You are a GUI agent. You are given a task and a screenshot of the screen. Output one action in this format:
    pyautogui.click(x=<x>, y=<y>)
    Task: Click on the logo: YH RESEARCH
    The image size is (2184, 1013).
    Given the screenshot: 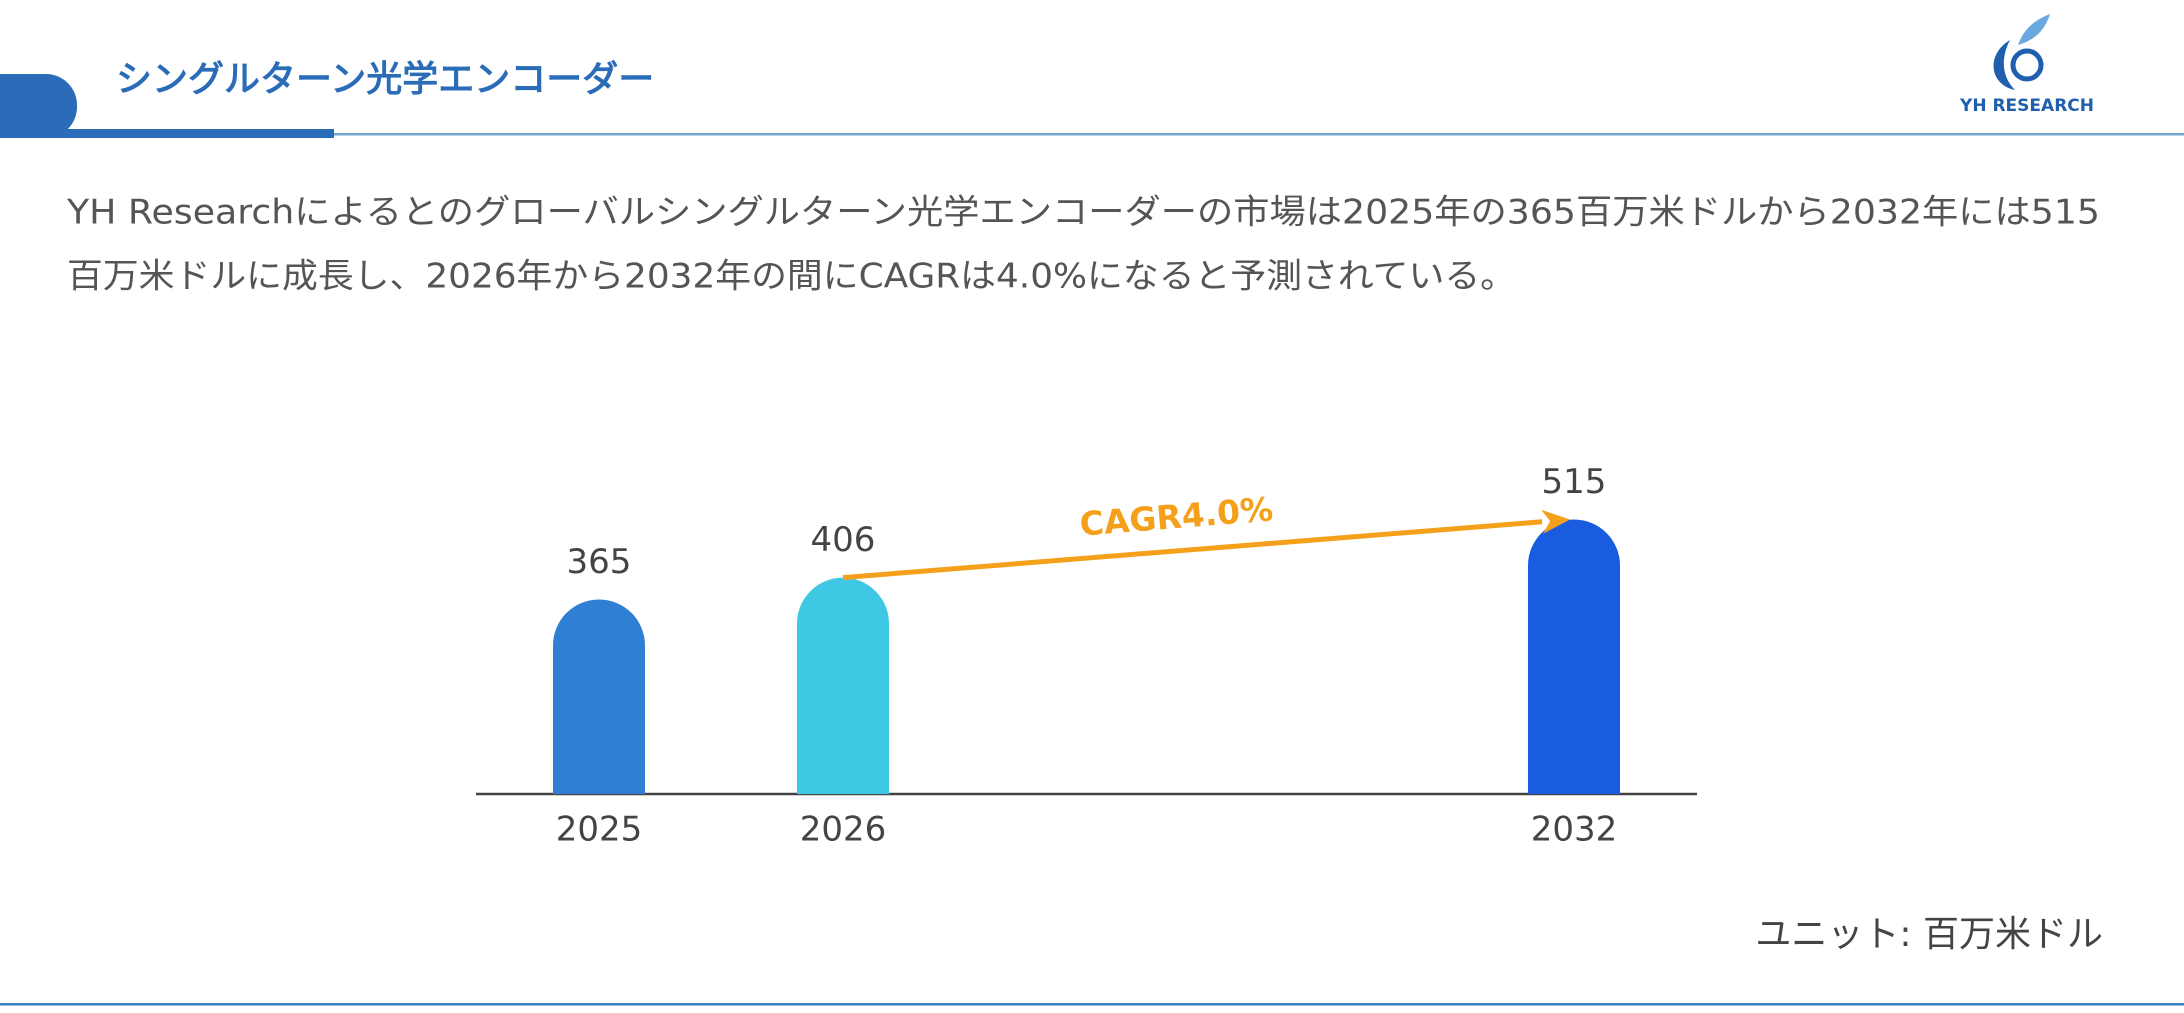 What is the action you would take?
    pyautogui.click(x=2026, y=65)
    